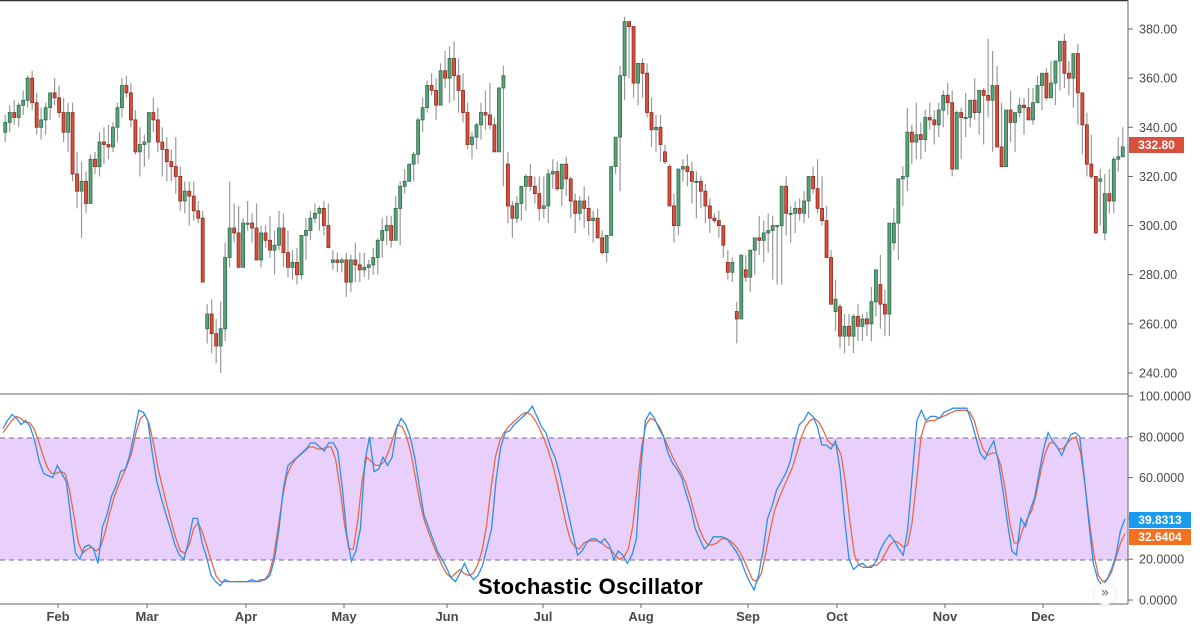  What do you see at coordinates (1158, 128) in the screenshot?
I see `svg-text: 340.00` at bounding box center [1158, 128].